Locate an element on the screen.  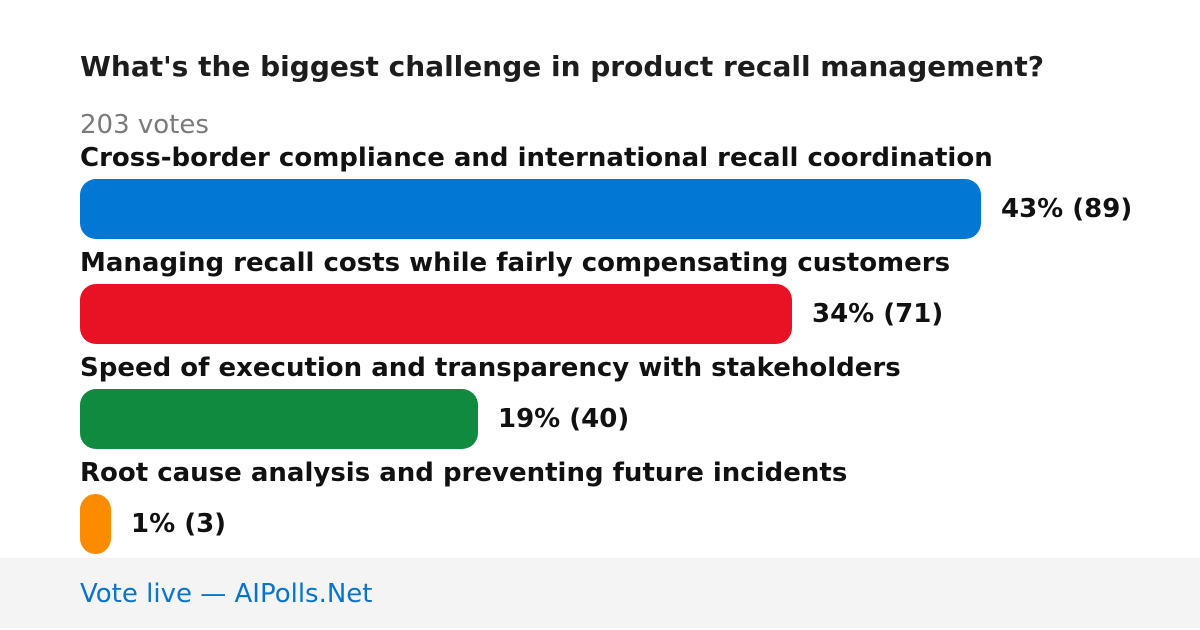
option-result: 19% (40) is located at coordinates (564, 419).